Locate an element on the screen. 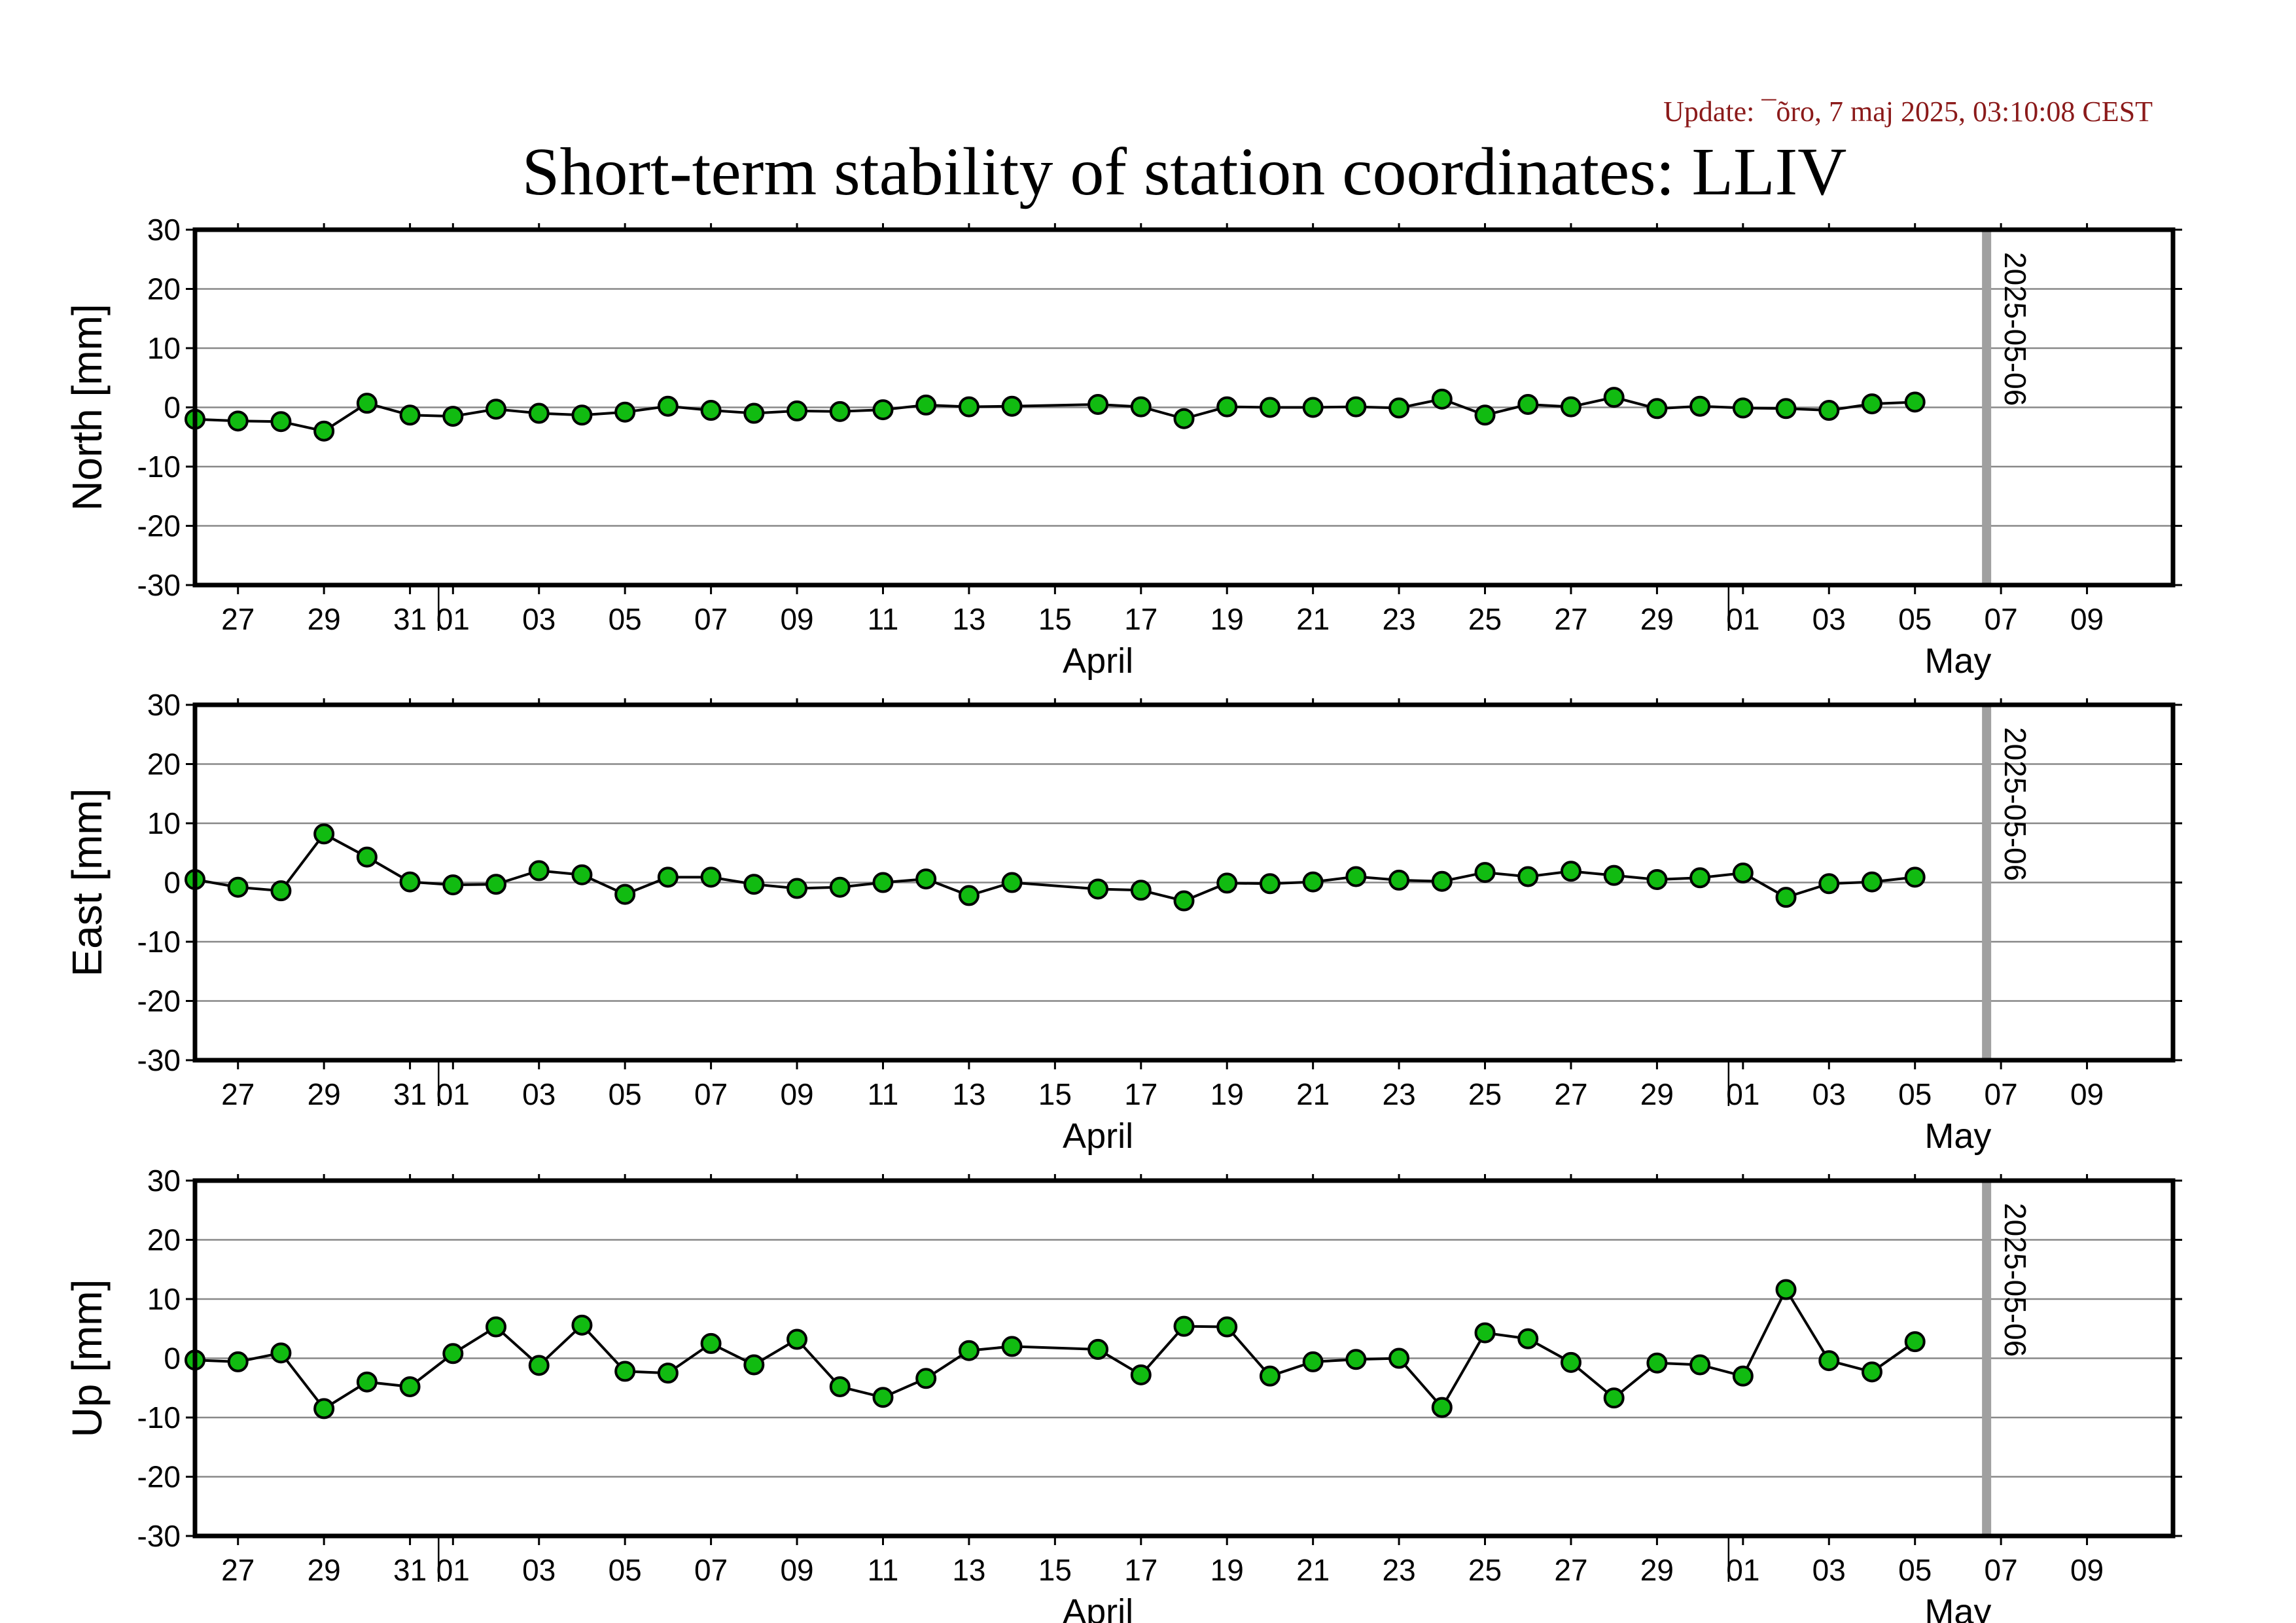 This screenshot has height=1623, width=2296. y-axis-label: Up [mm] is located at coordinates (87, 1358).